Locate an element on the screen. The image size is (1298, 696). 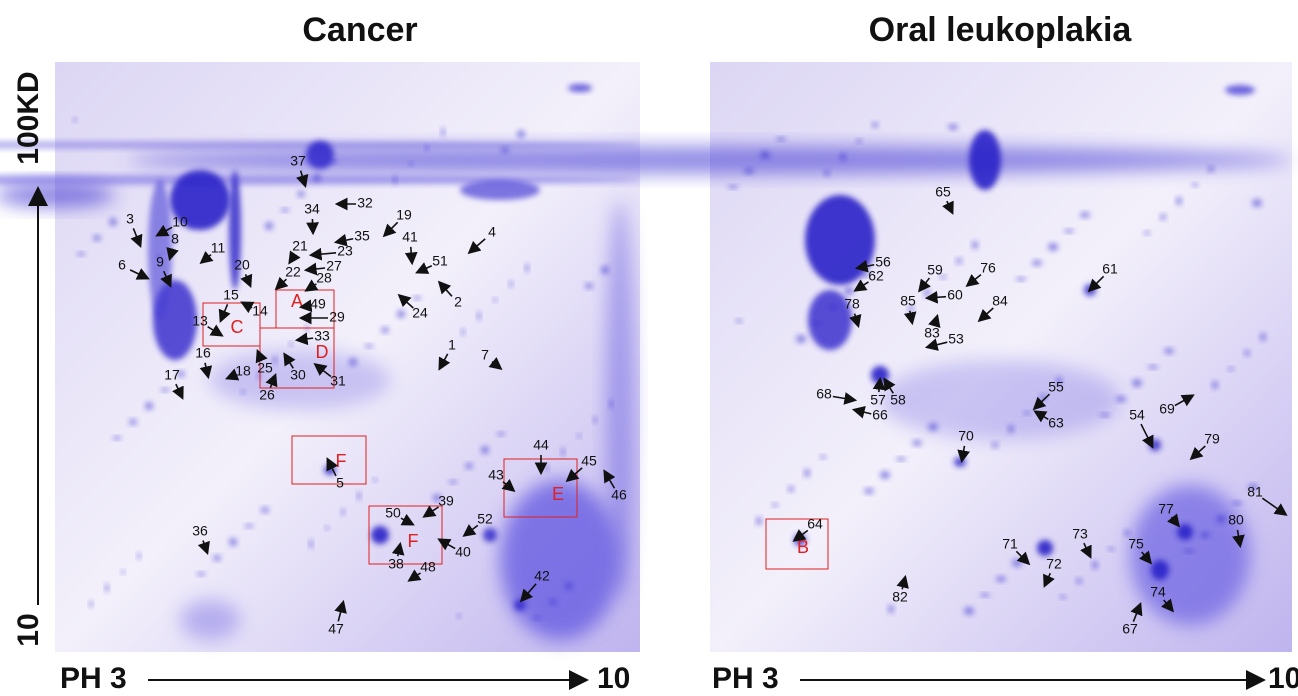
spot-label: 2 is located at coordinates (458, 302).